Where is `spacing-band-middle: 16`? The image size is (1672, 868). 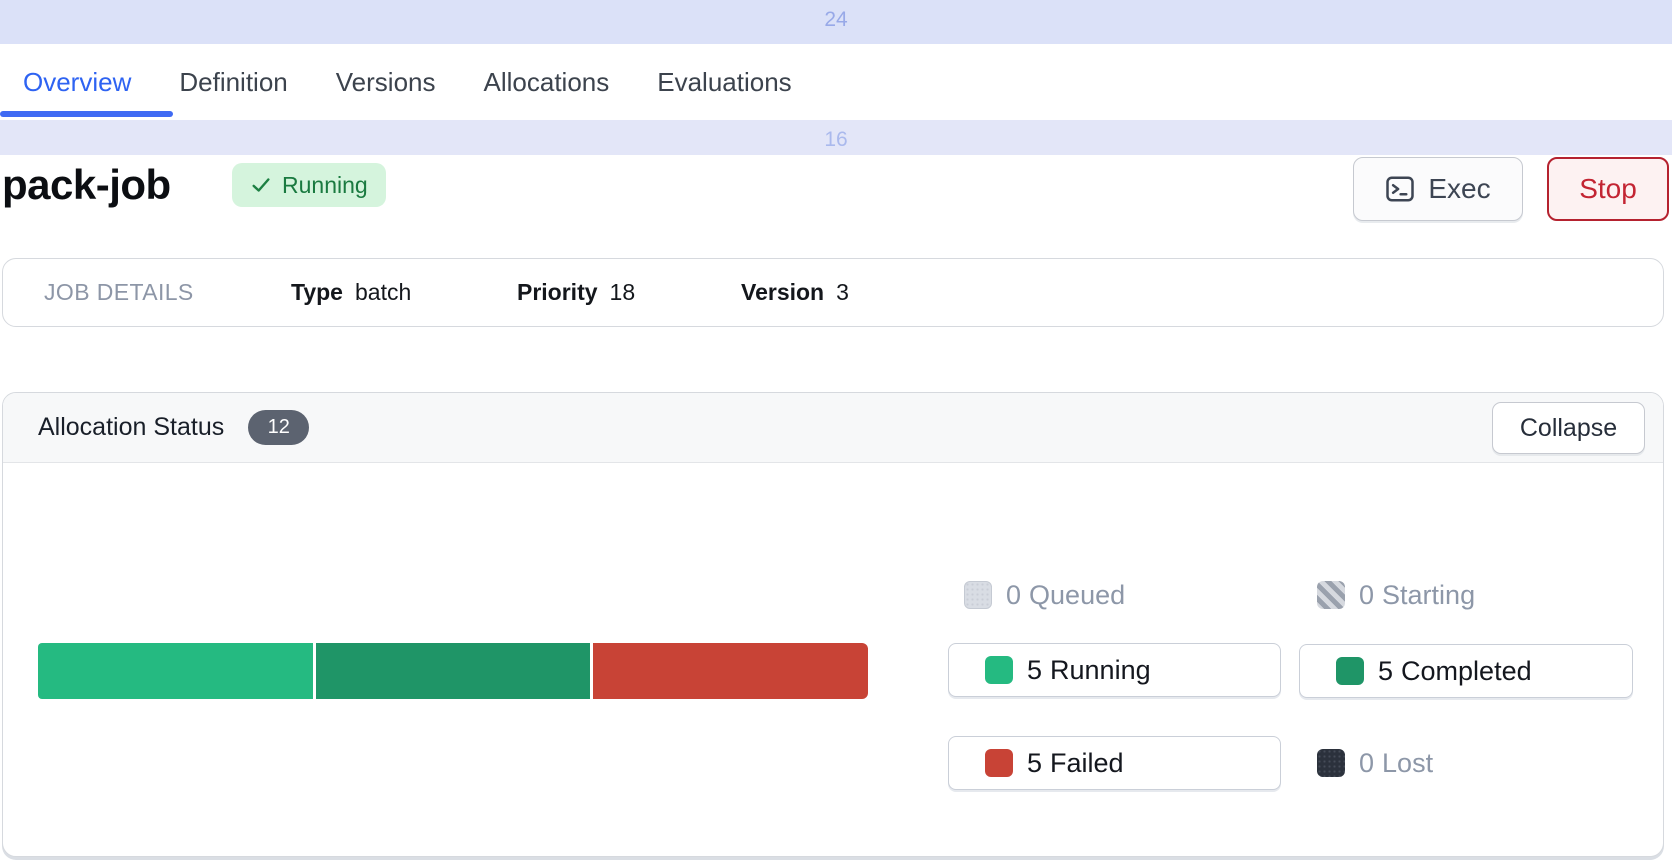
spacing-band-middle: 16 is located at coordinates (836, 137).